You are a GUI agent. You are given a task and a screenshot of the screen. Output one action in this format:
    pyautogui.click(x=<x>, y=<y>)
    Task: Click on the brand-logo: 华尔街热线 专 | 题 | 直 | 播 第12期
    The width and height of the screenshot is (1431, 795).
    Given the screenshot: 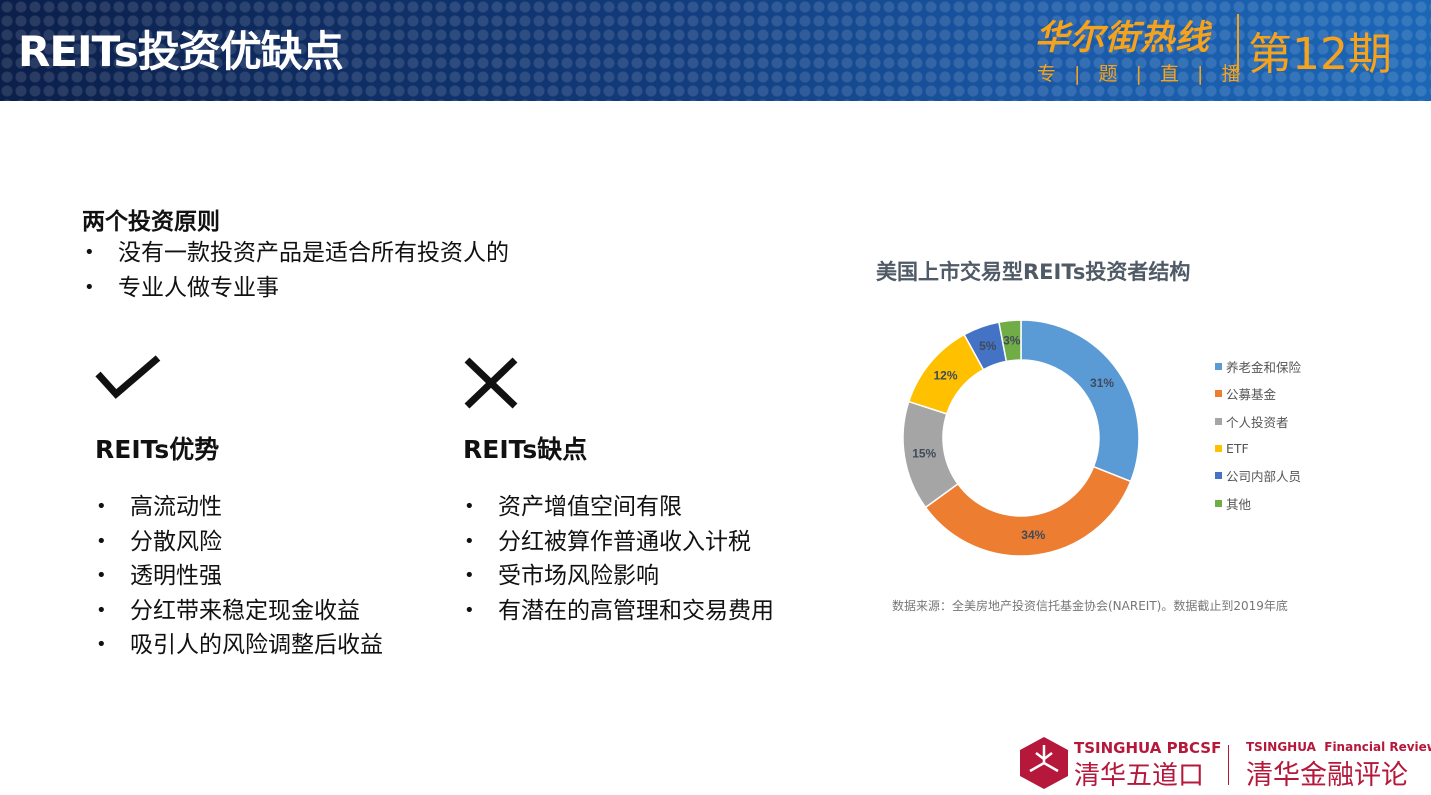 What is the action you would take?
    pyautogui.click(x=1213, y=48)
    